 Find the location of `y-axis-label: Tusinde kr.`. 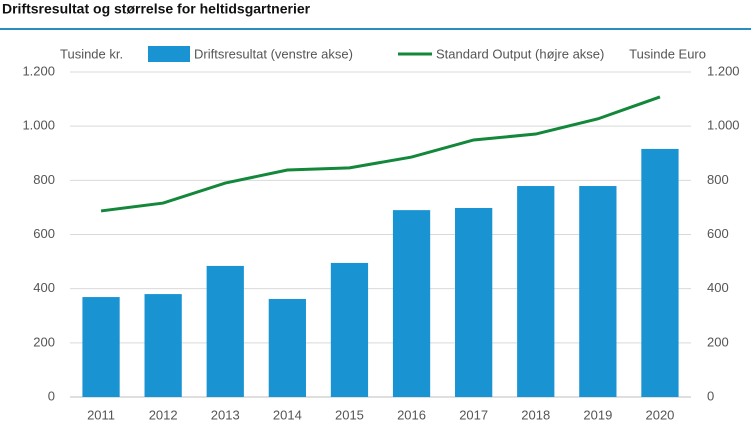

y-axis-label: Tusinde kr. is located at coordinates (91, 53).